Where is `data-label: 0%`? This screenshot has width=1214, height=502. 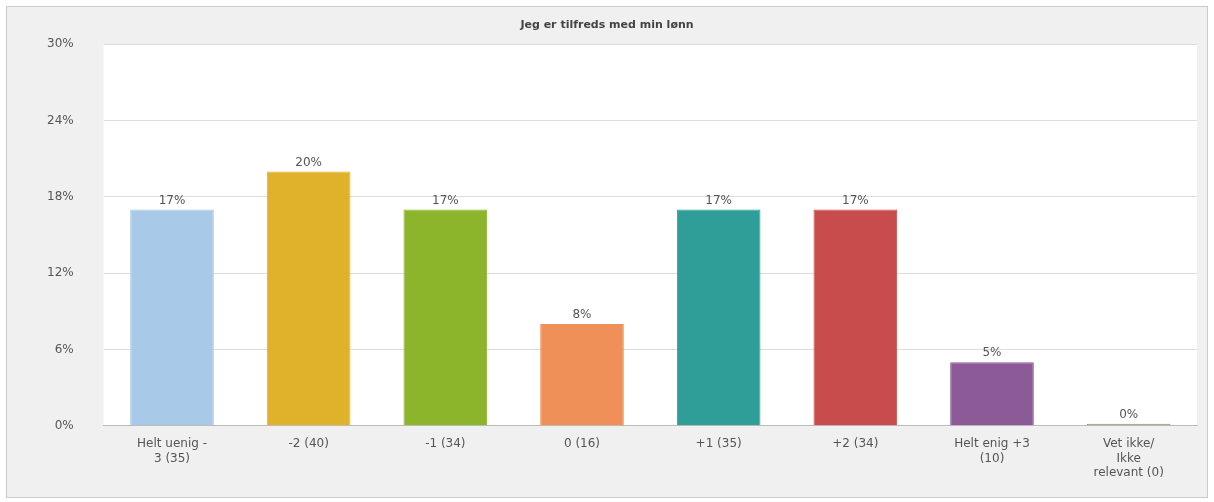 data-label: 0% is located at coordinates (1129, 413).